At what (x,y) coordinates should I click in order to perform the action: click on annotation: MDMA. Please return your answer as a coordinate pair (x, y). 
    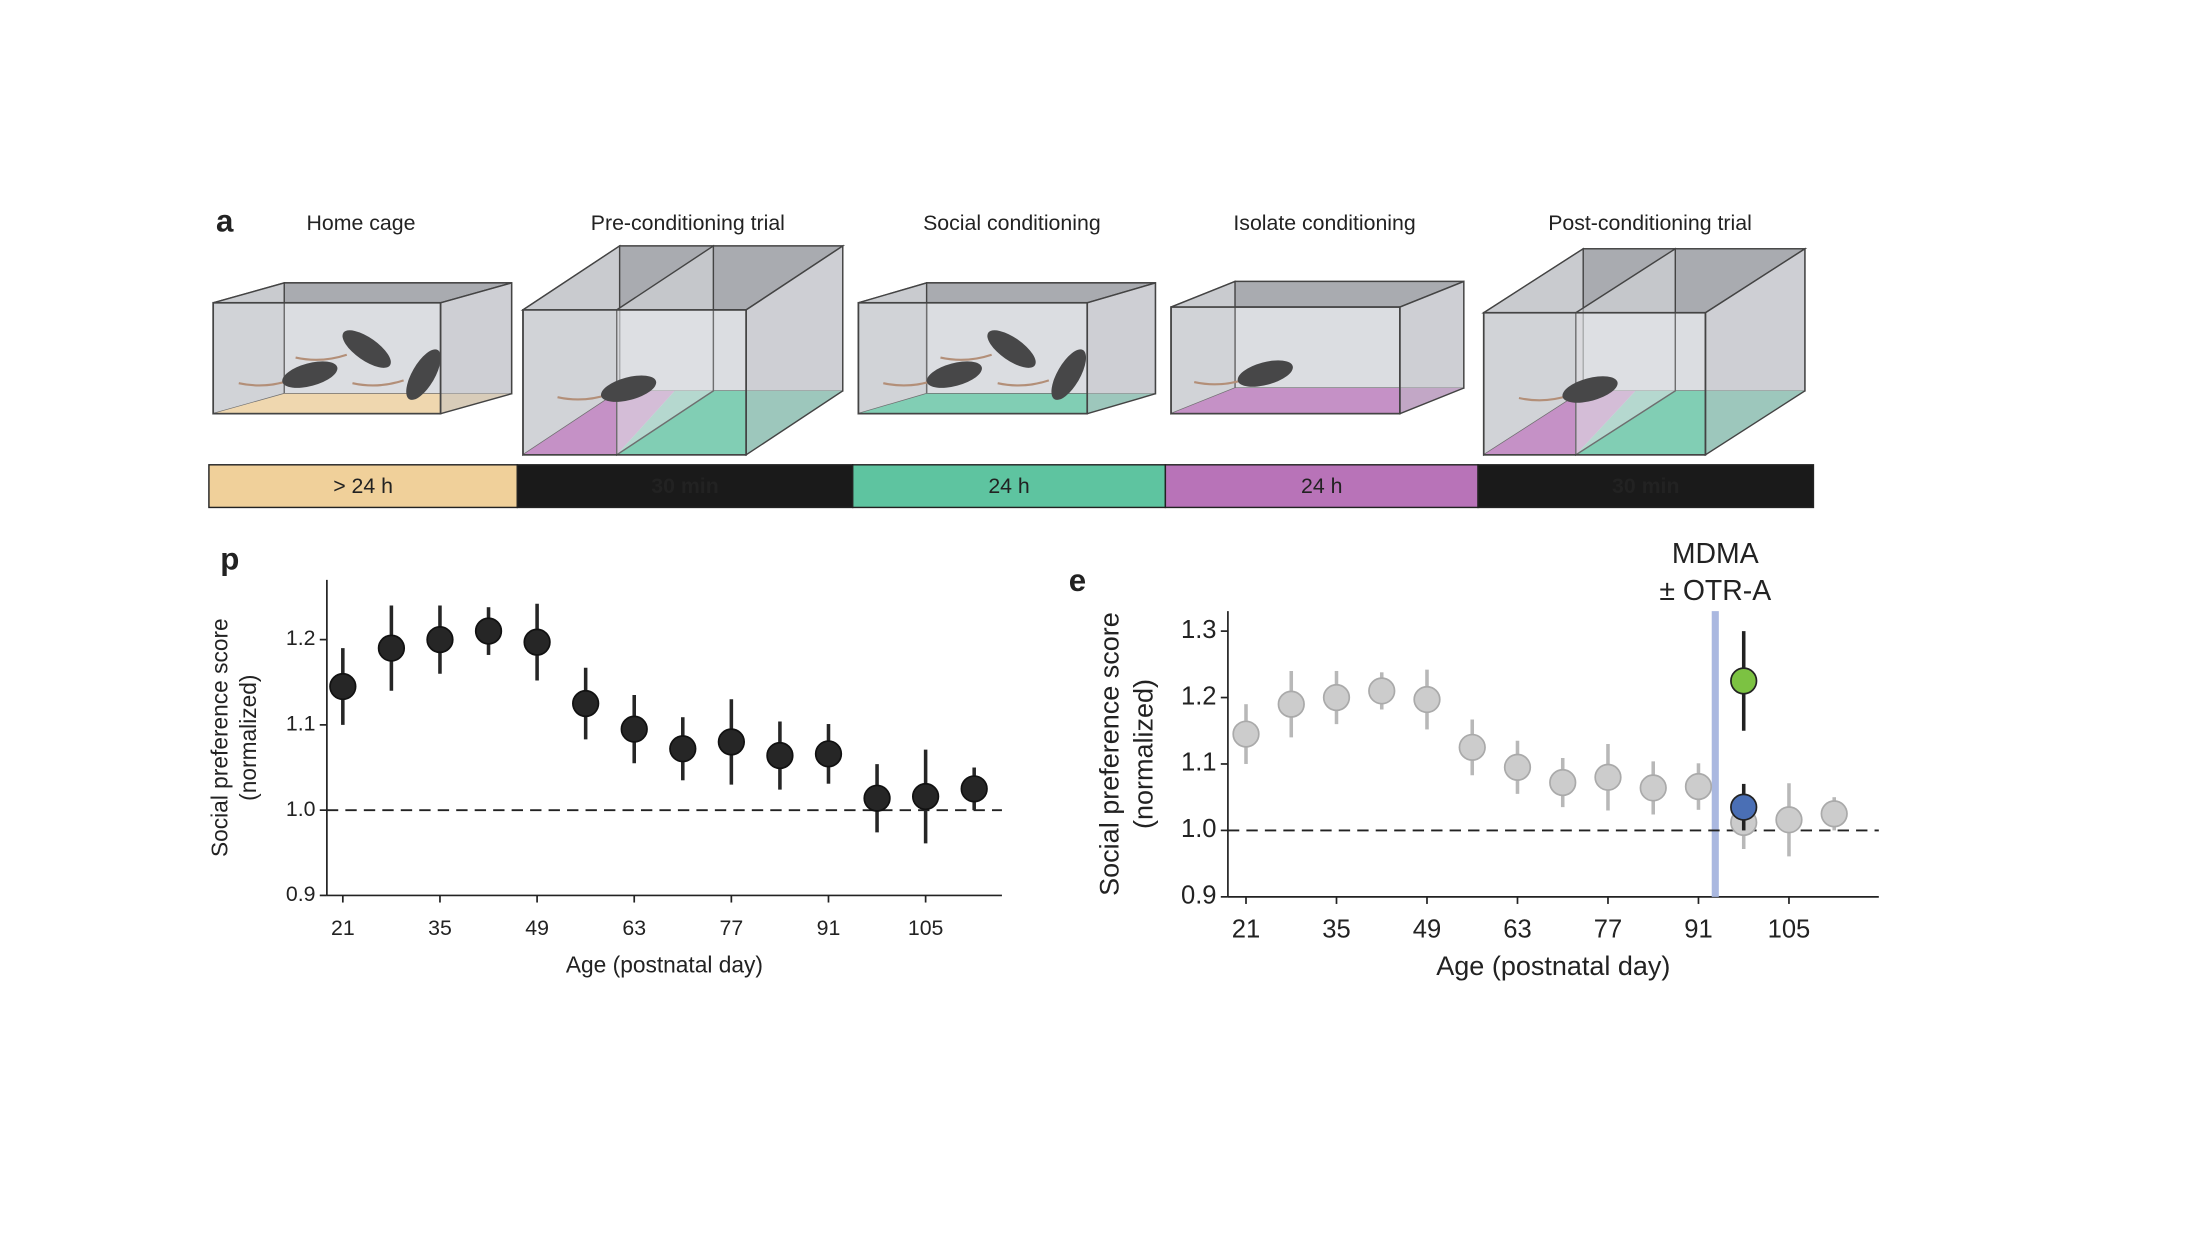
    Looking at the image, I should click on (1715, 554).